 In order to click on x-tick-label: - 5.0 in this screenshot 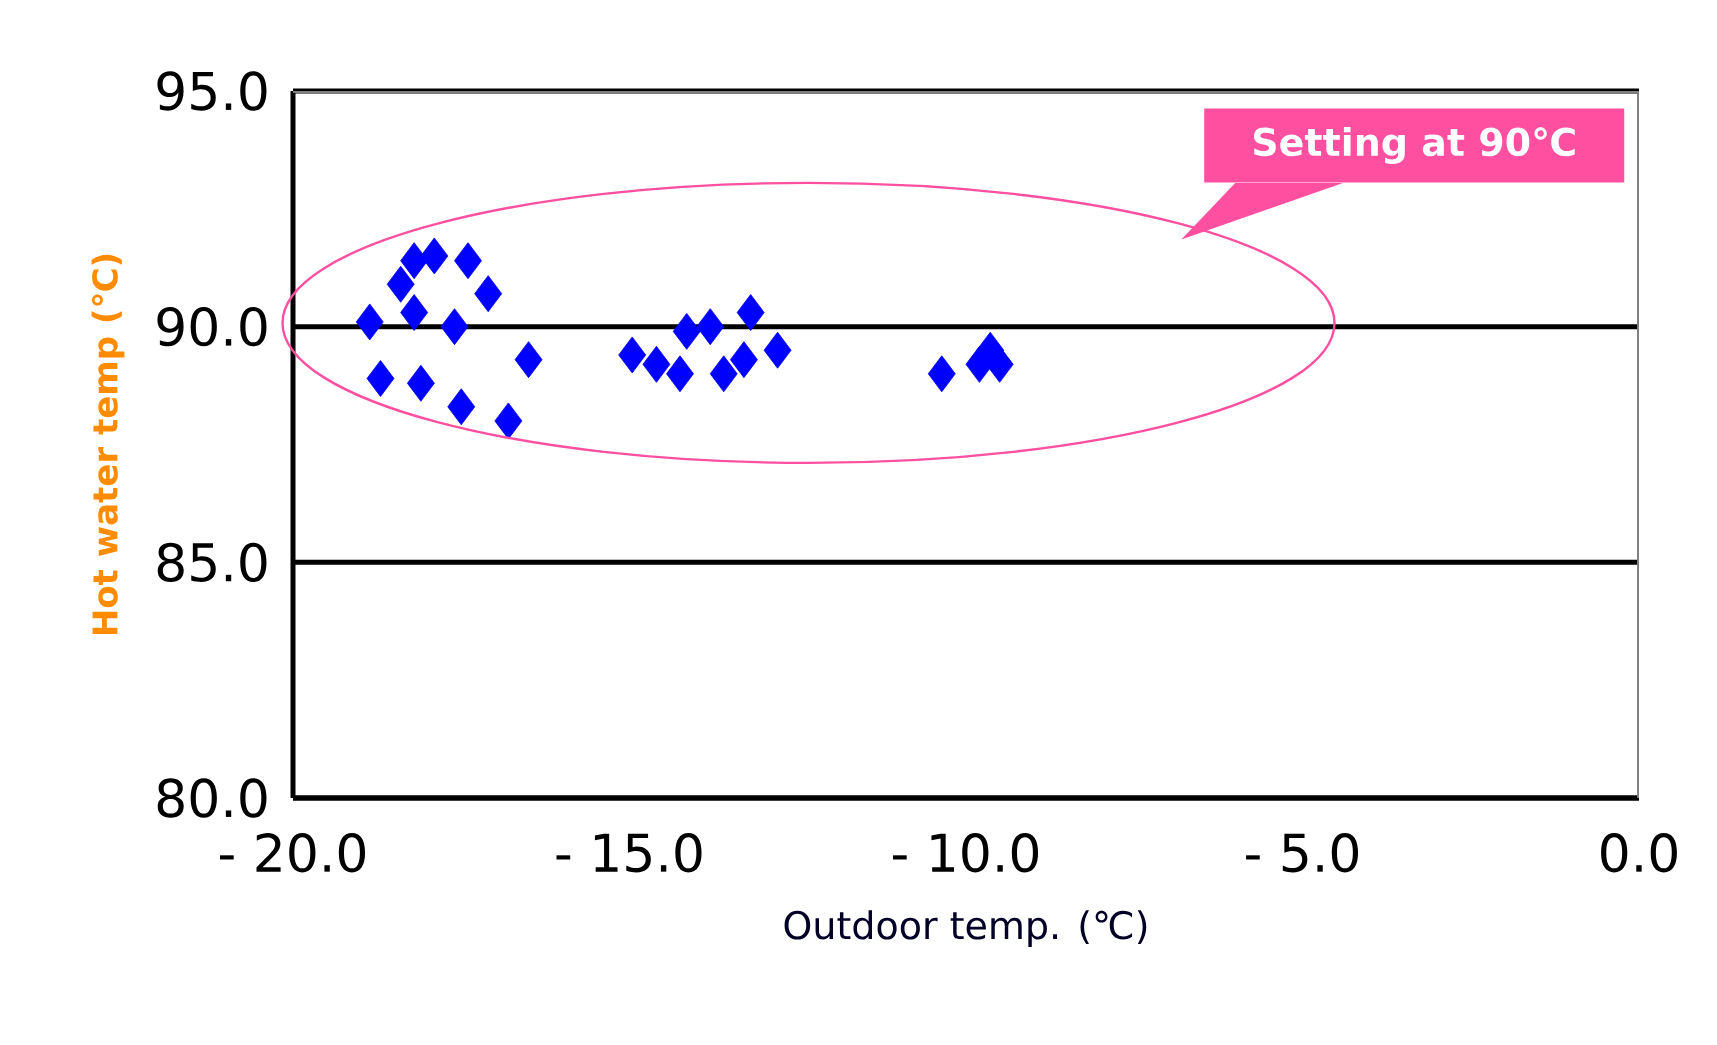, I will do `click(1302, 853)`.